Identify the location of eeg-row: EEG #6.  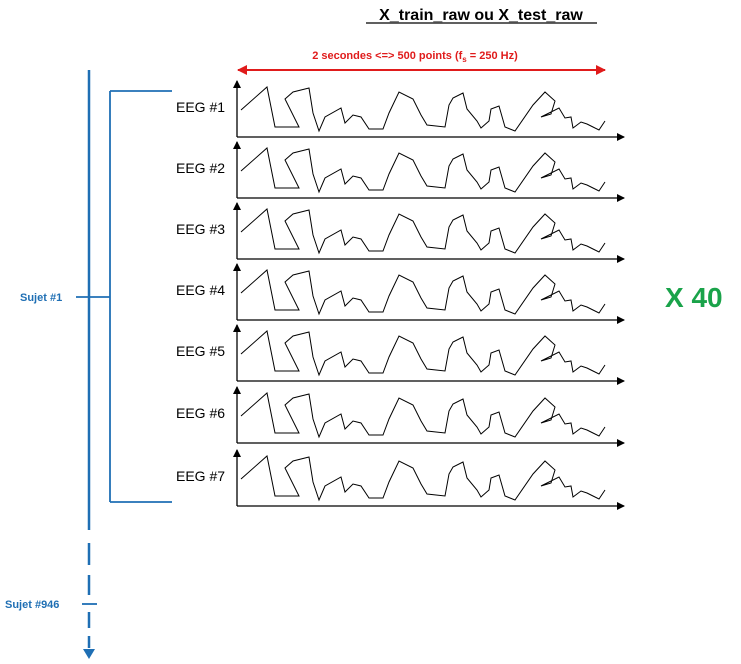
(400, 416).